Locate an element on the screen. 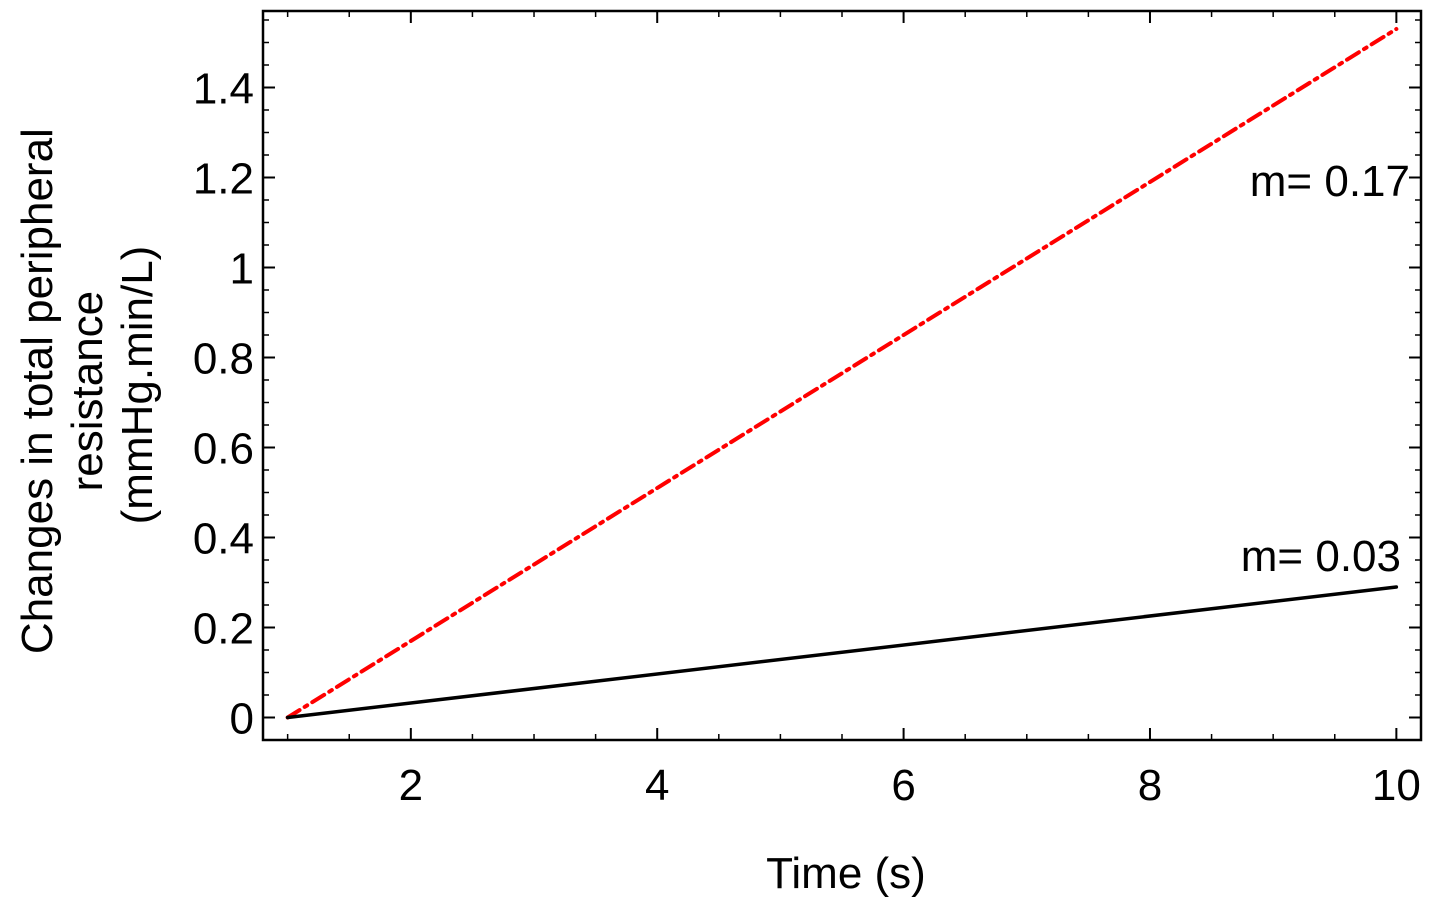 Image resolution: width=1437 pixels, height=908 pixels. annotations: m= 0.17 m= 0.03 is located at coordinates (1325, 369).